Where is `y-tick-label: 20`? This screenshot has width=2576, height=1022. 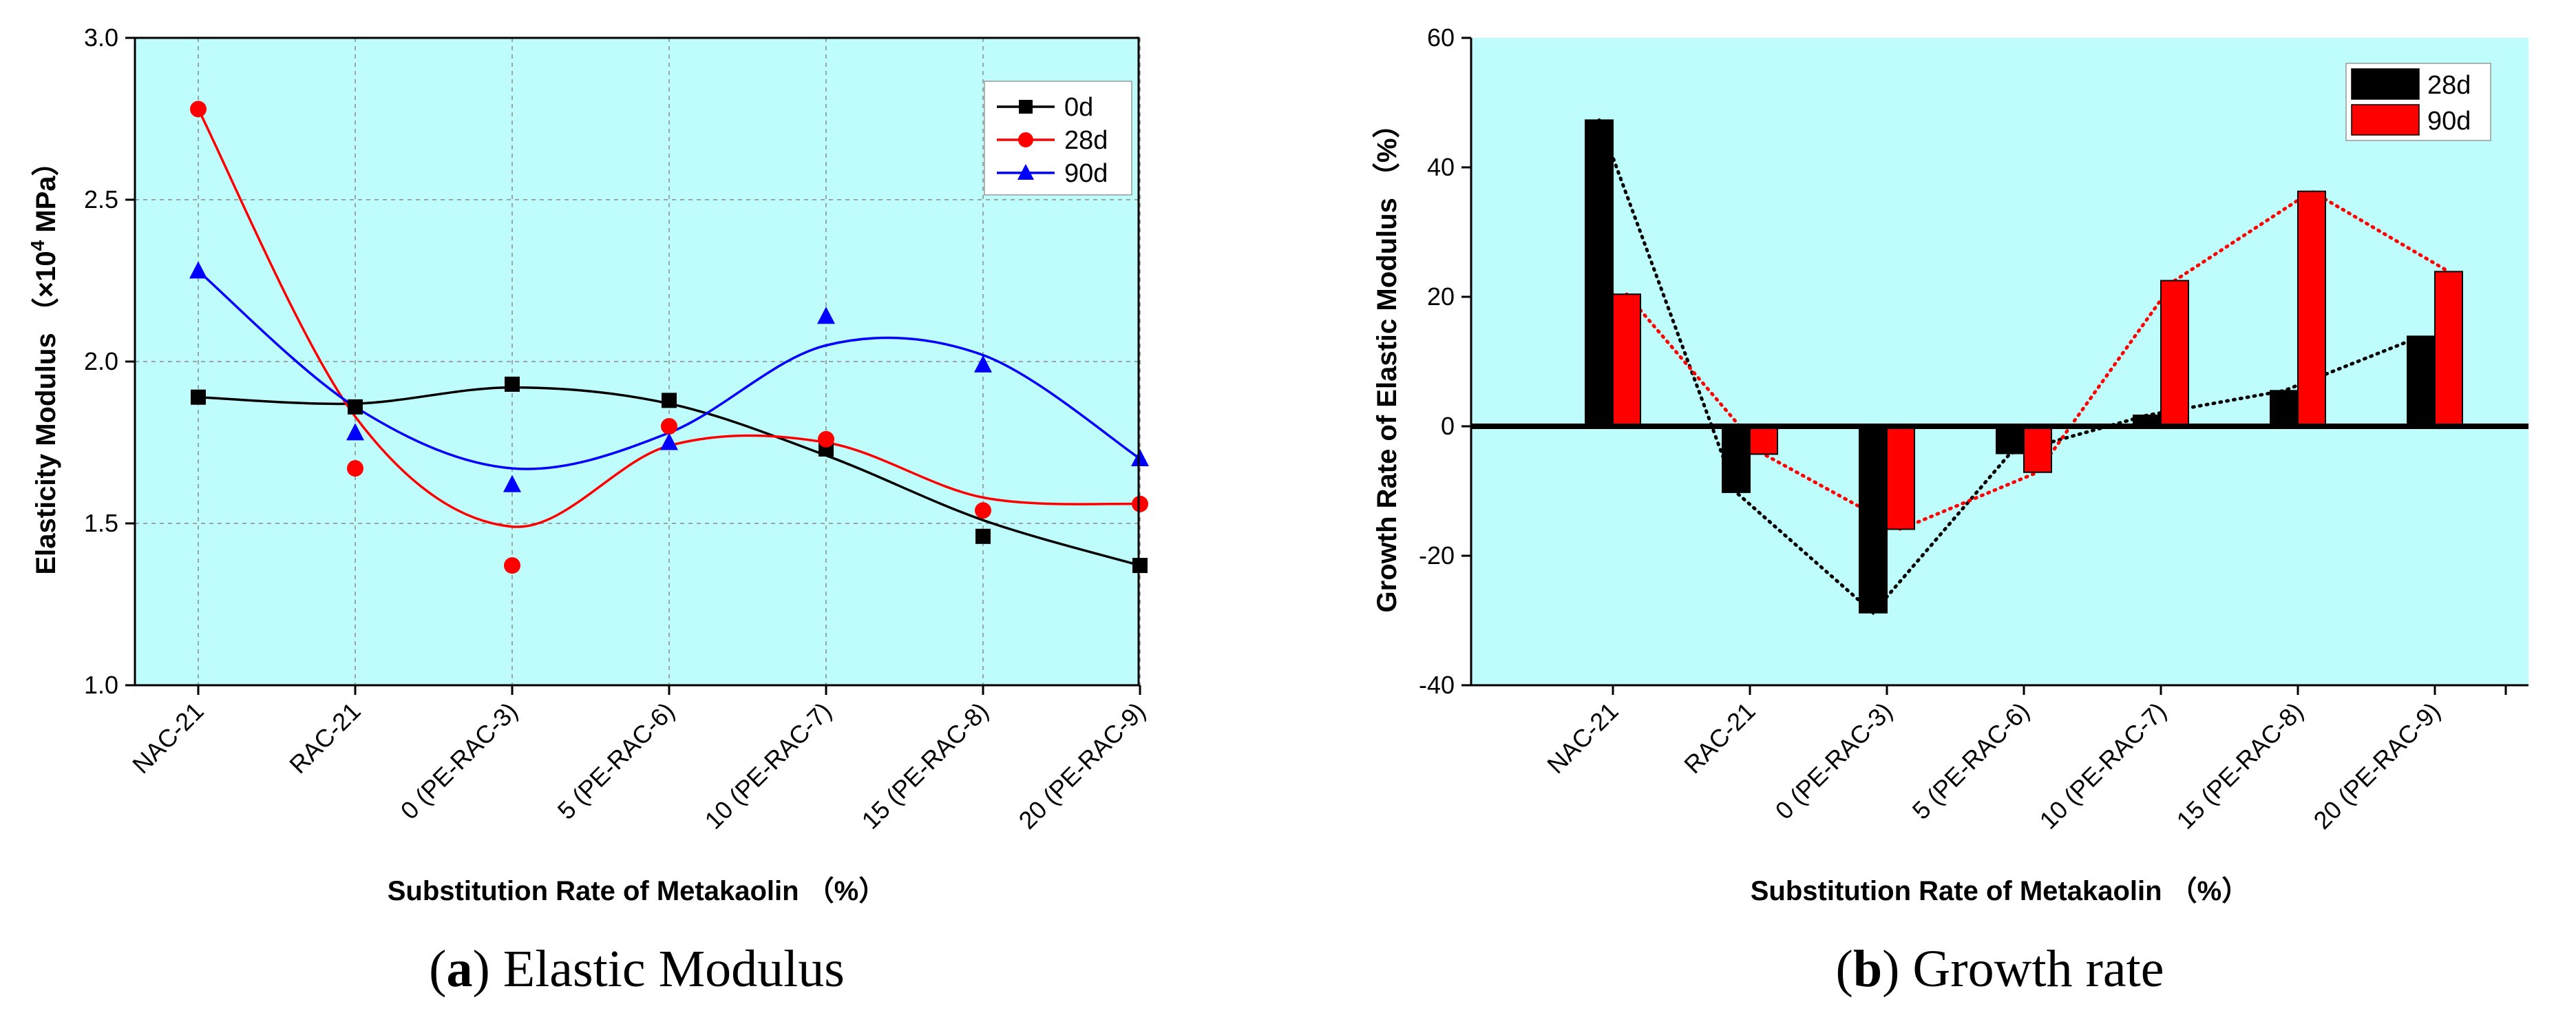 y-tick-label: 20 is located at coordinates (1441, 296).